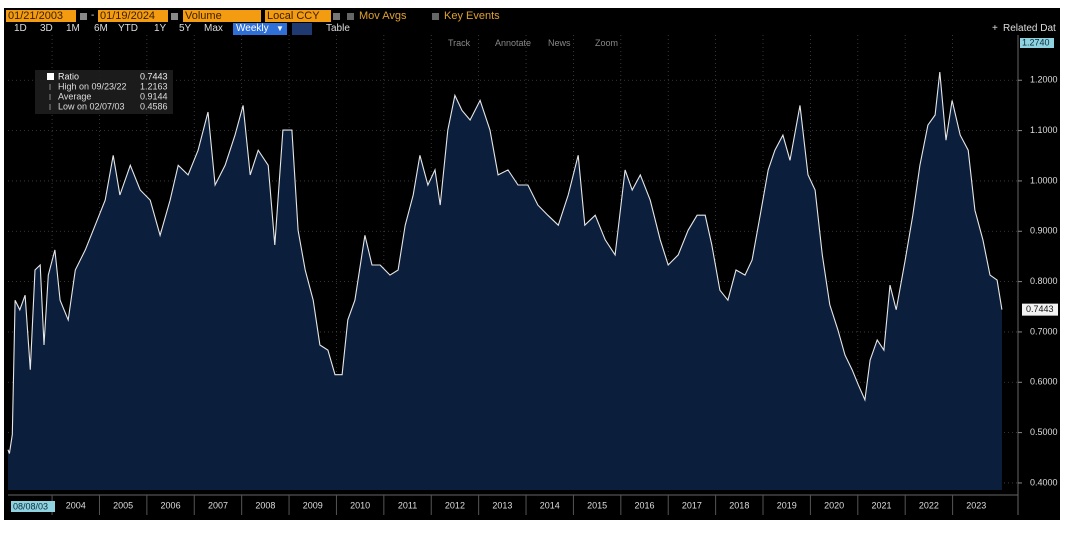  What do you see at coordinates (313, 505) in the screenshot?
I see `x-tick-label: 2009` at bounding box center [313, 505].